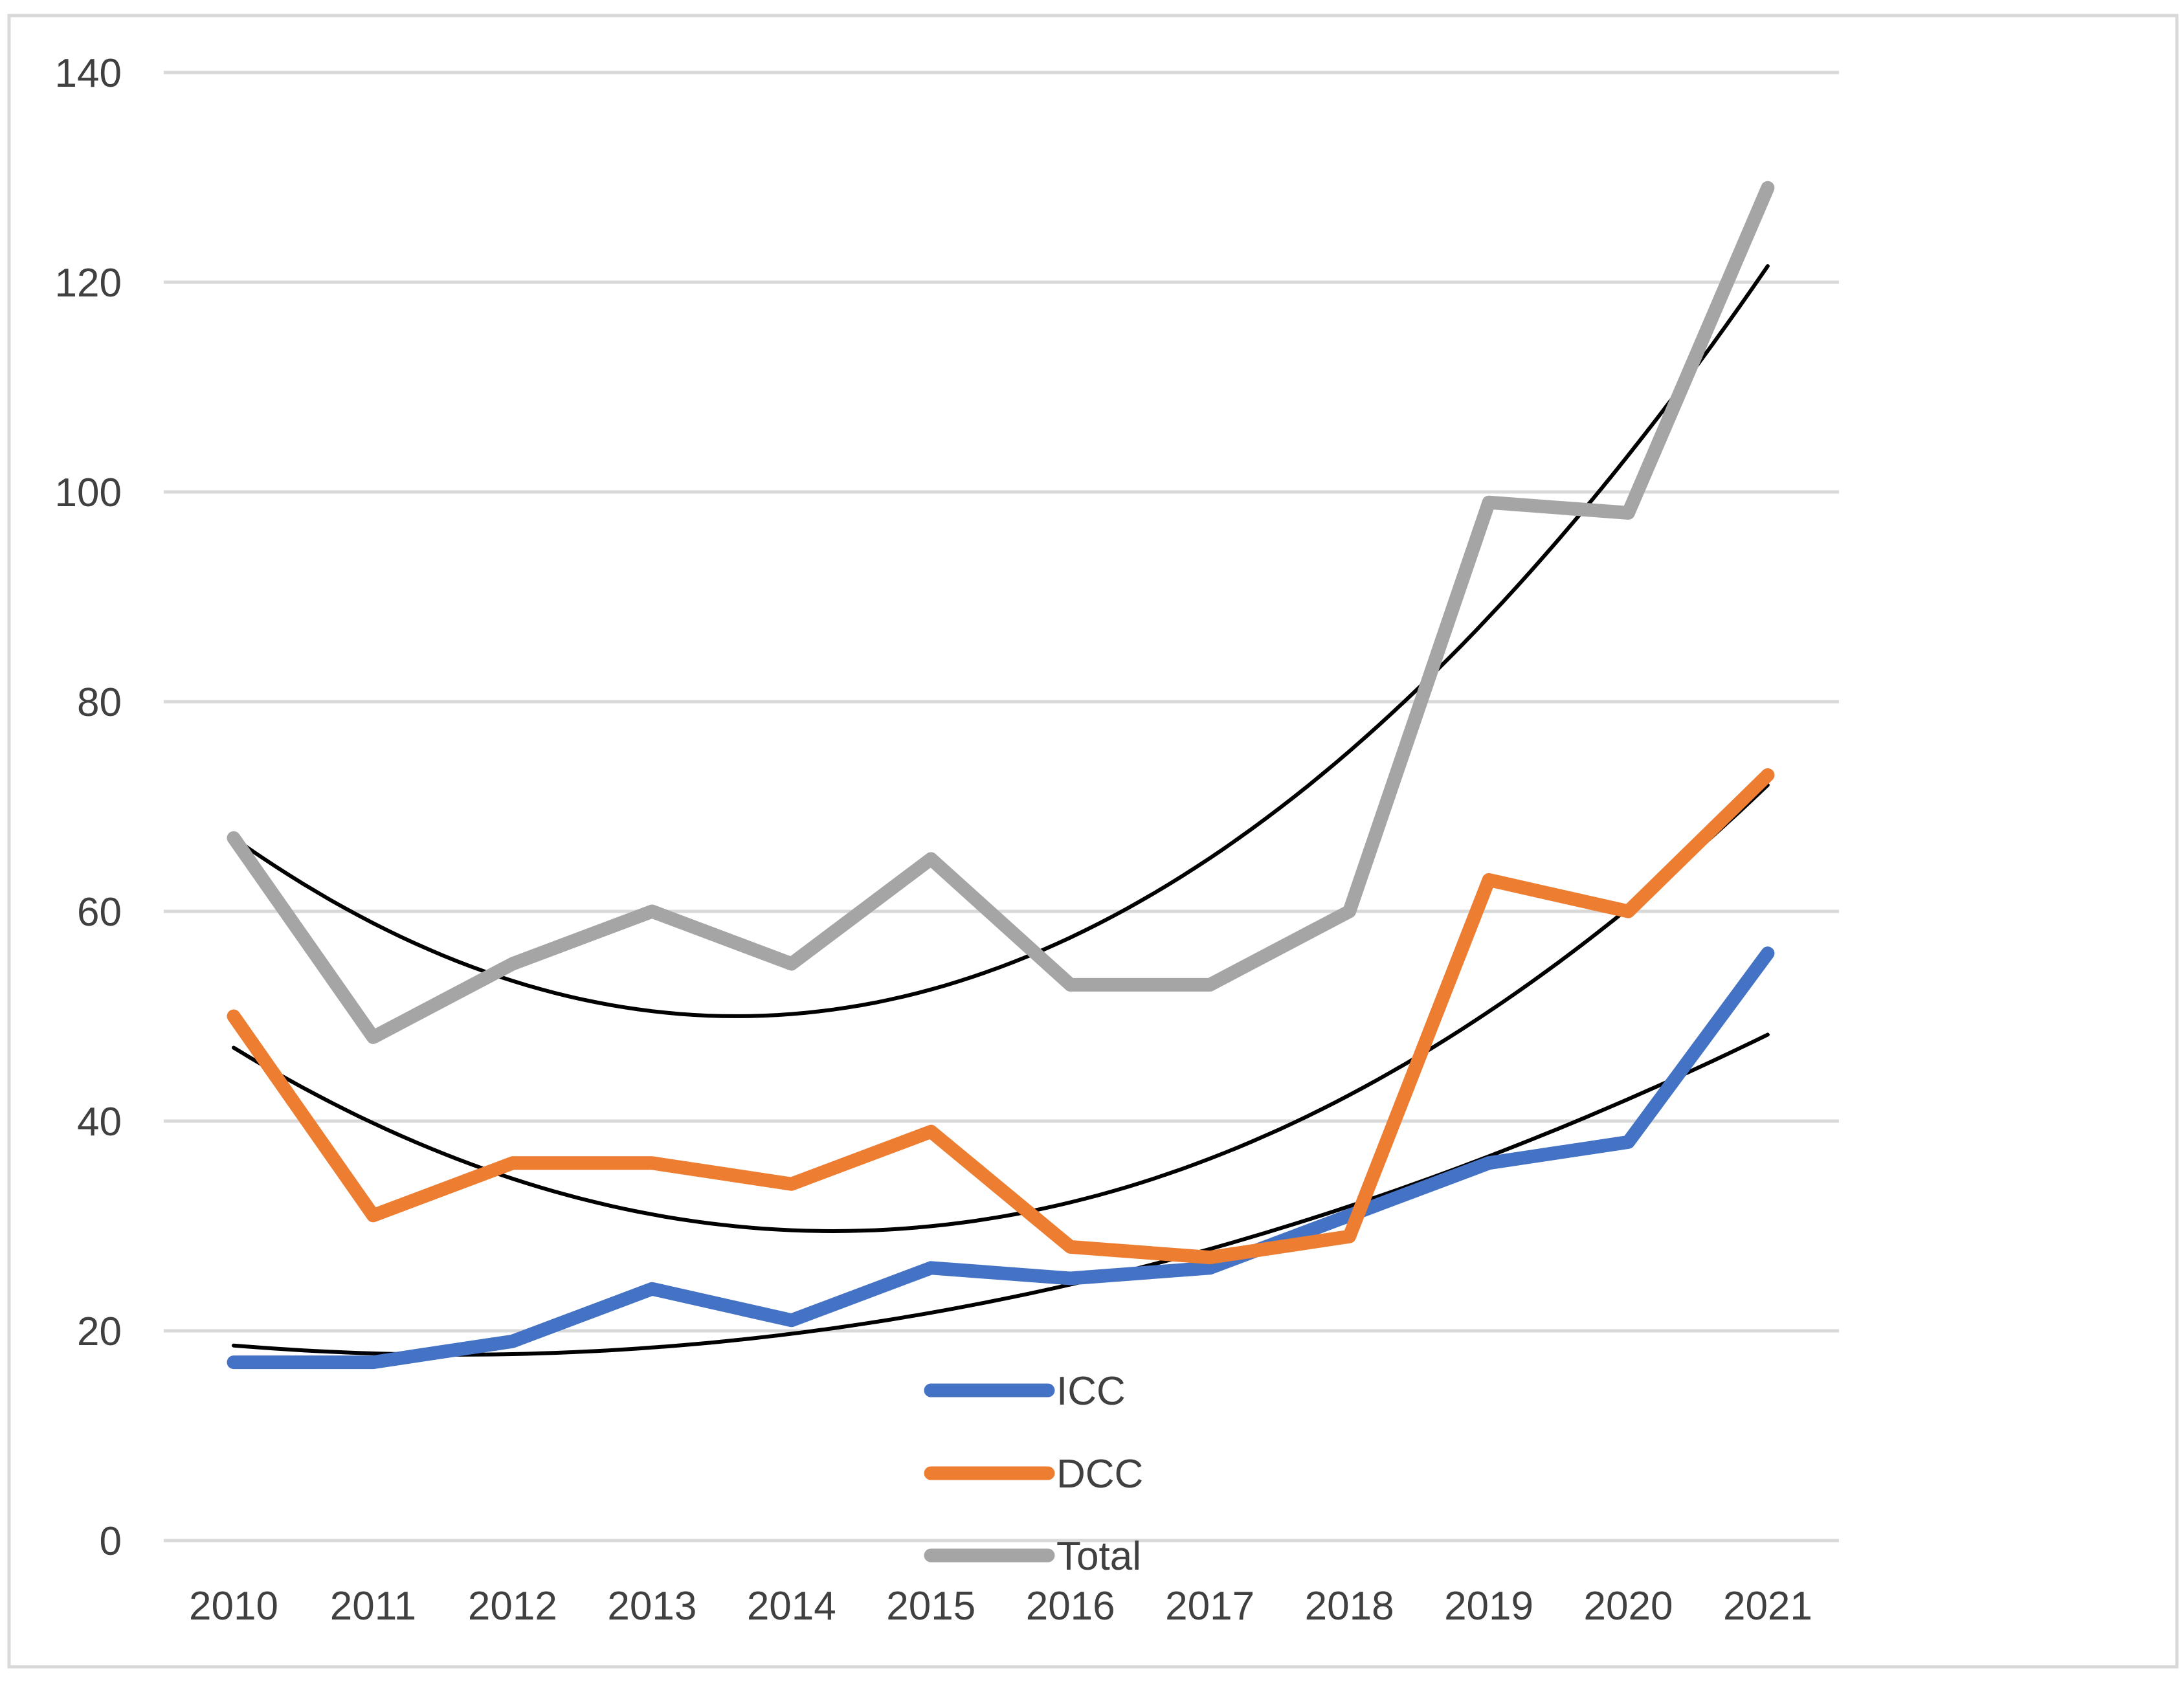 The height and width of the screenshot is (1681, 2184). I want to click on x-tick-label: 2020, so click(1629, 1606).